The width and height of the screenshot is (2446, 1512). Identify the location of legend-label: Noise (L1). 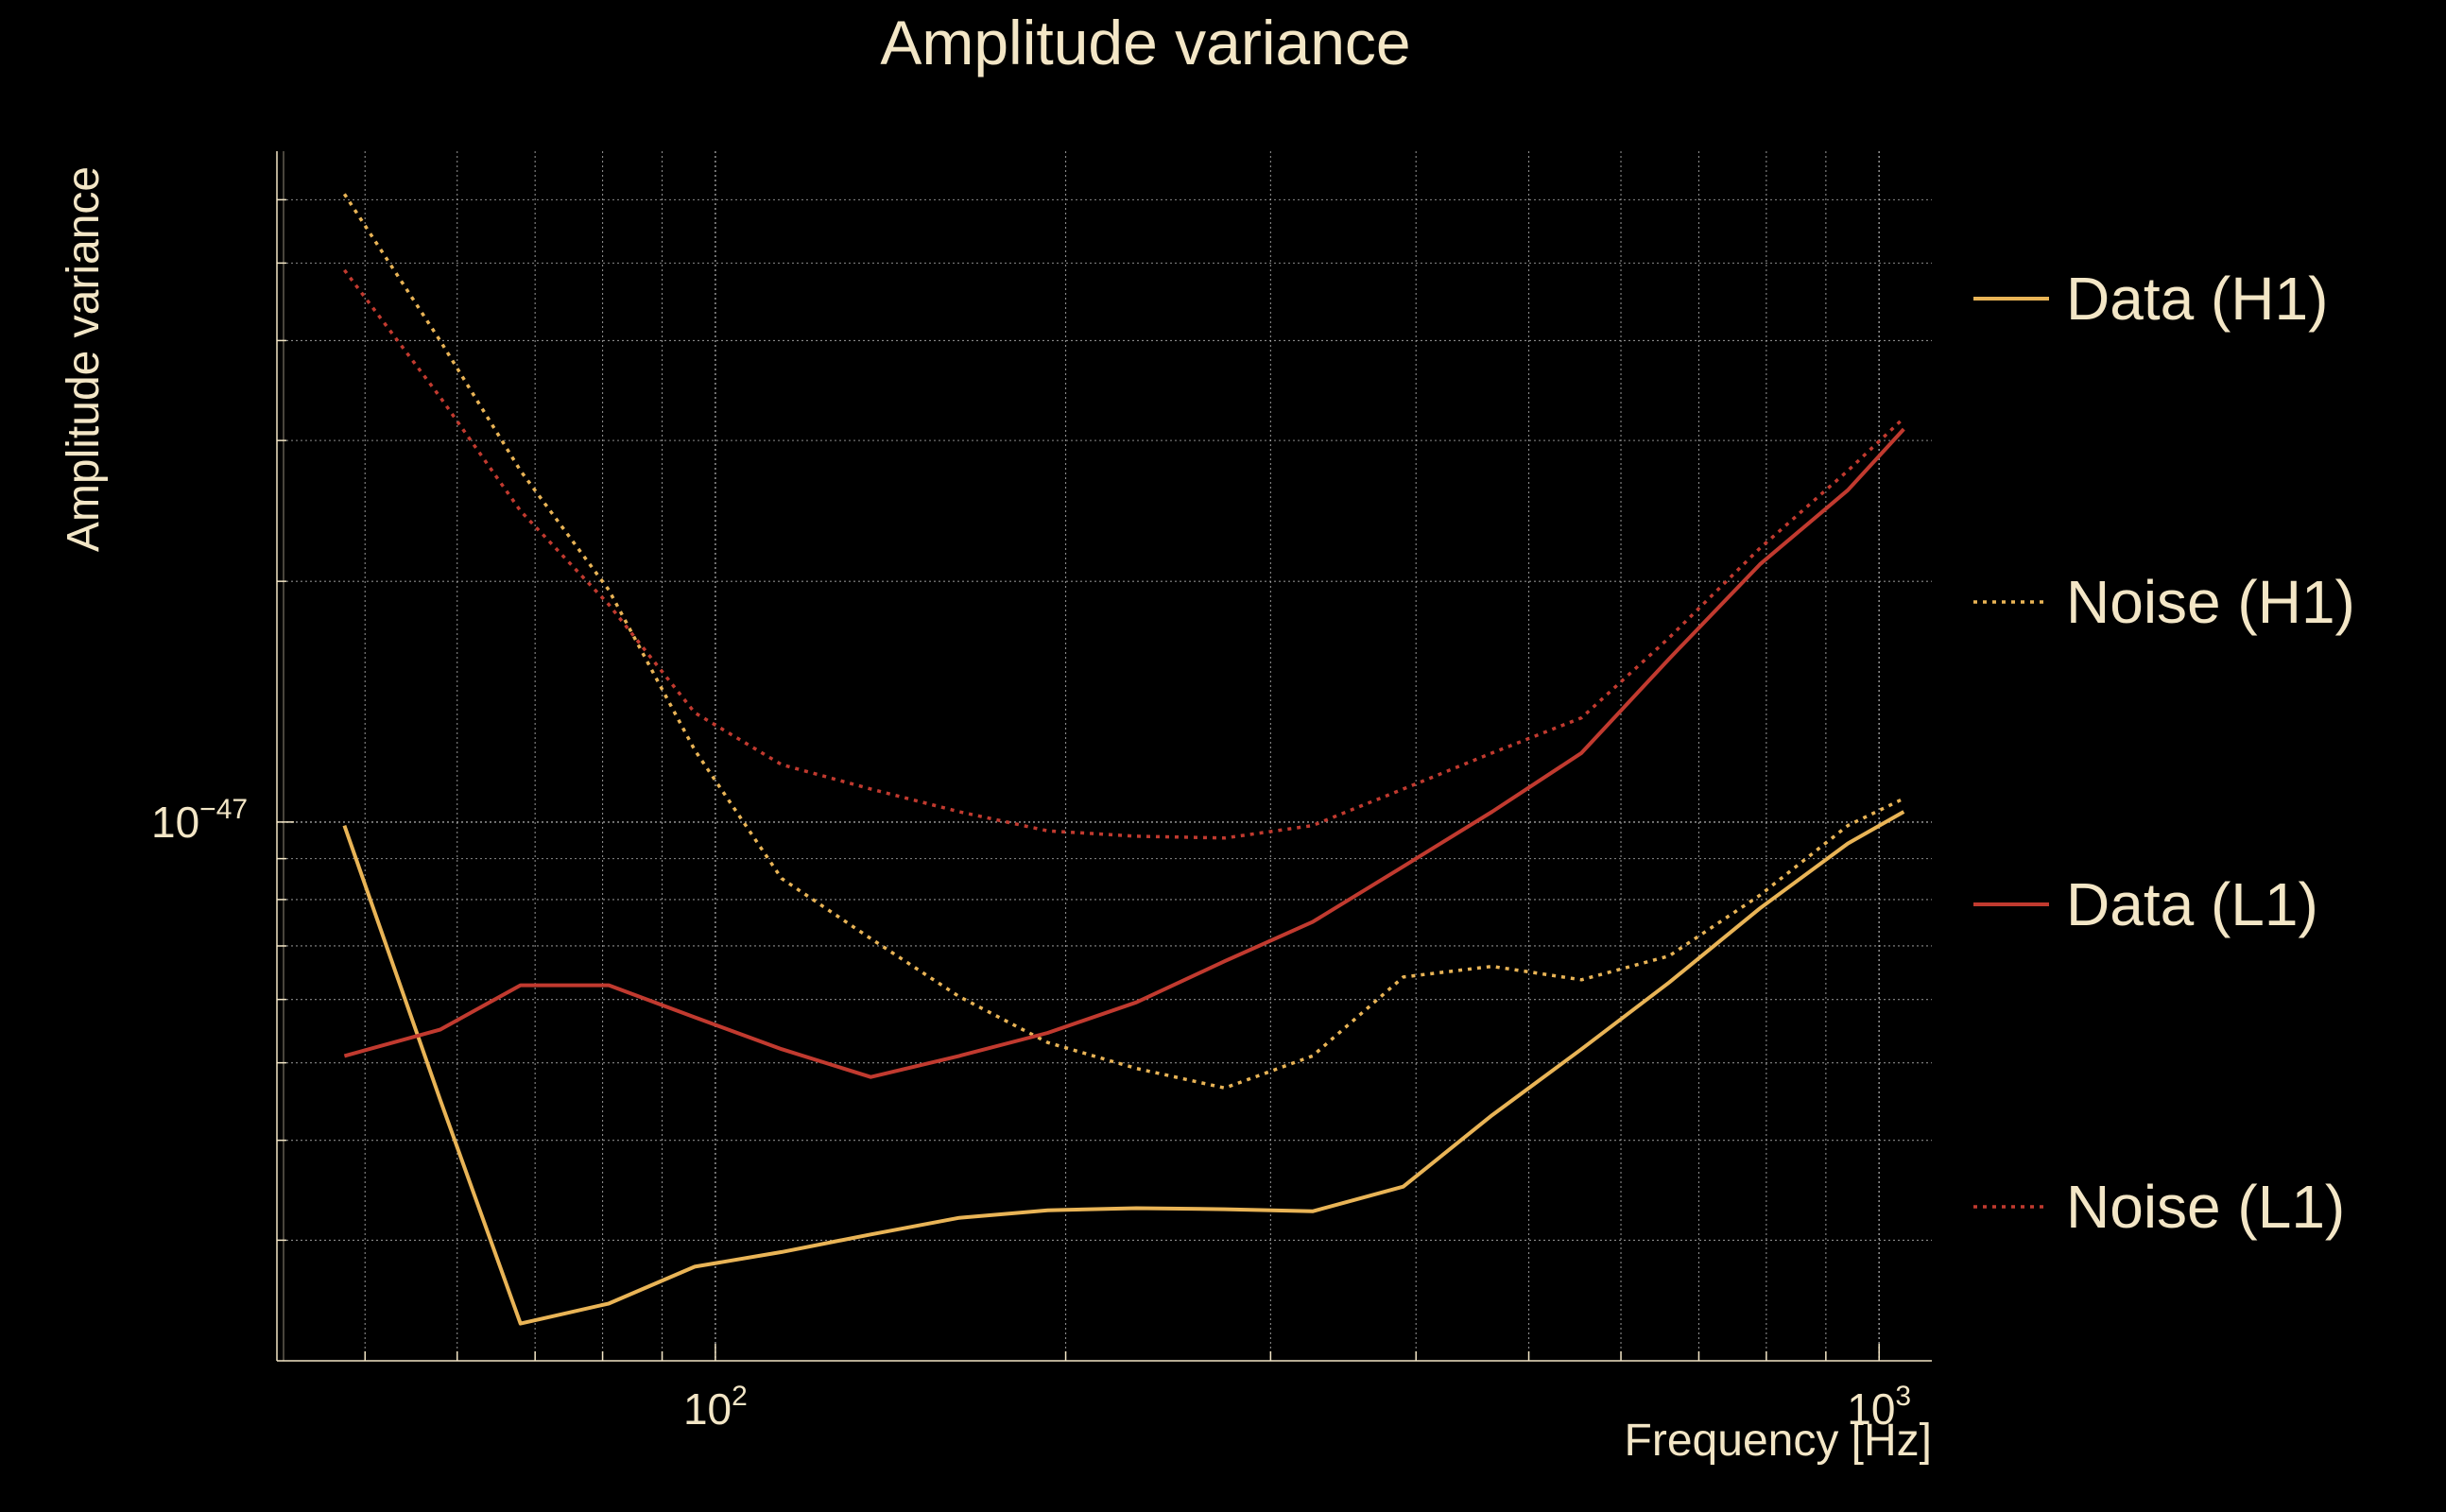
(2205, 1207).